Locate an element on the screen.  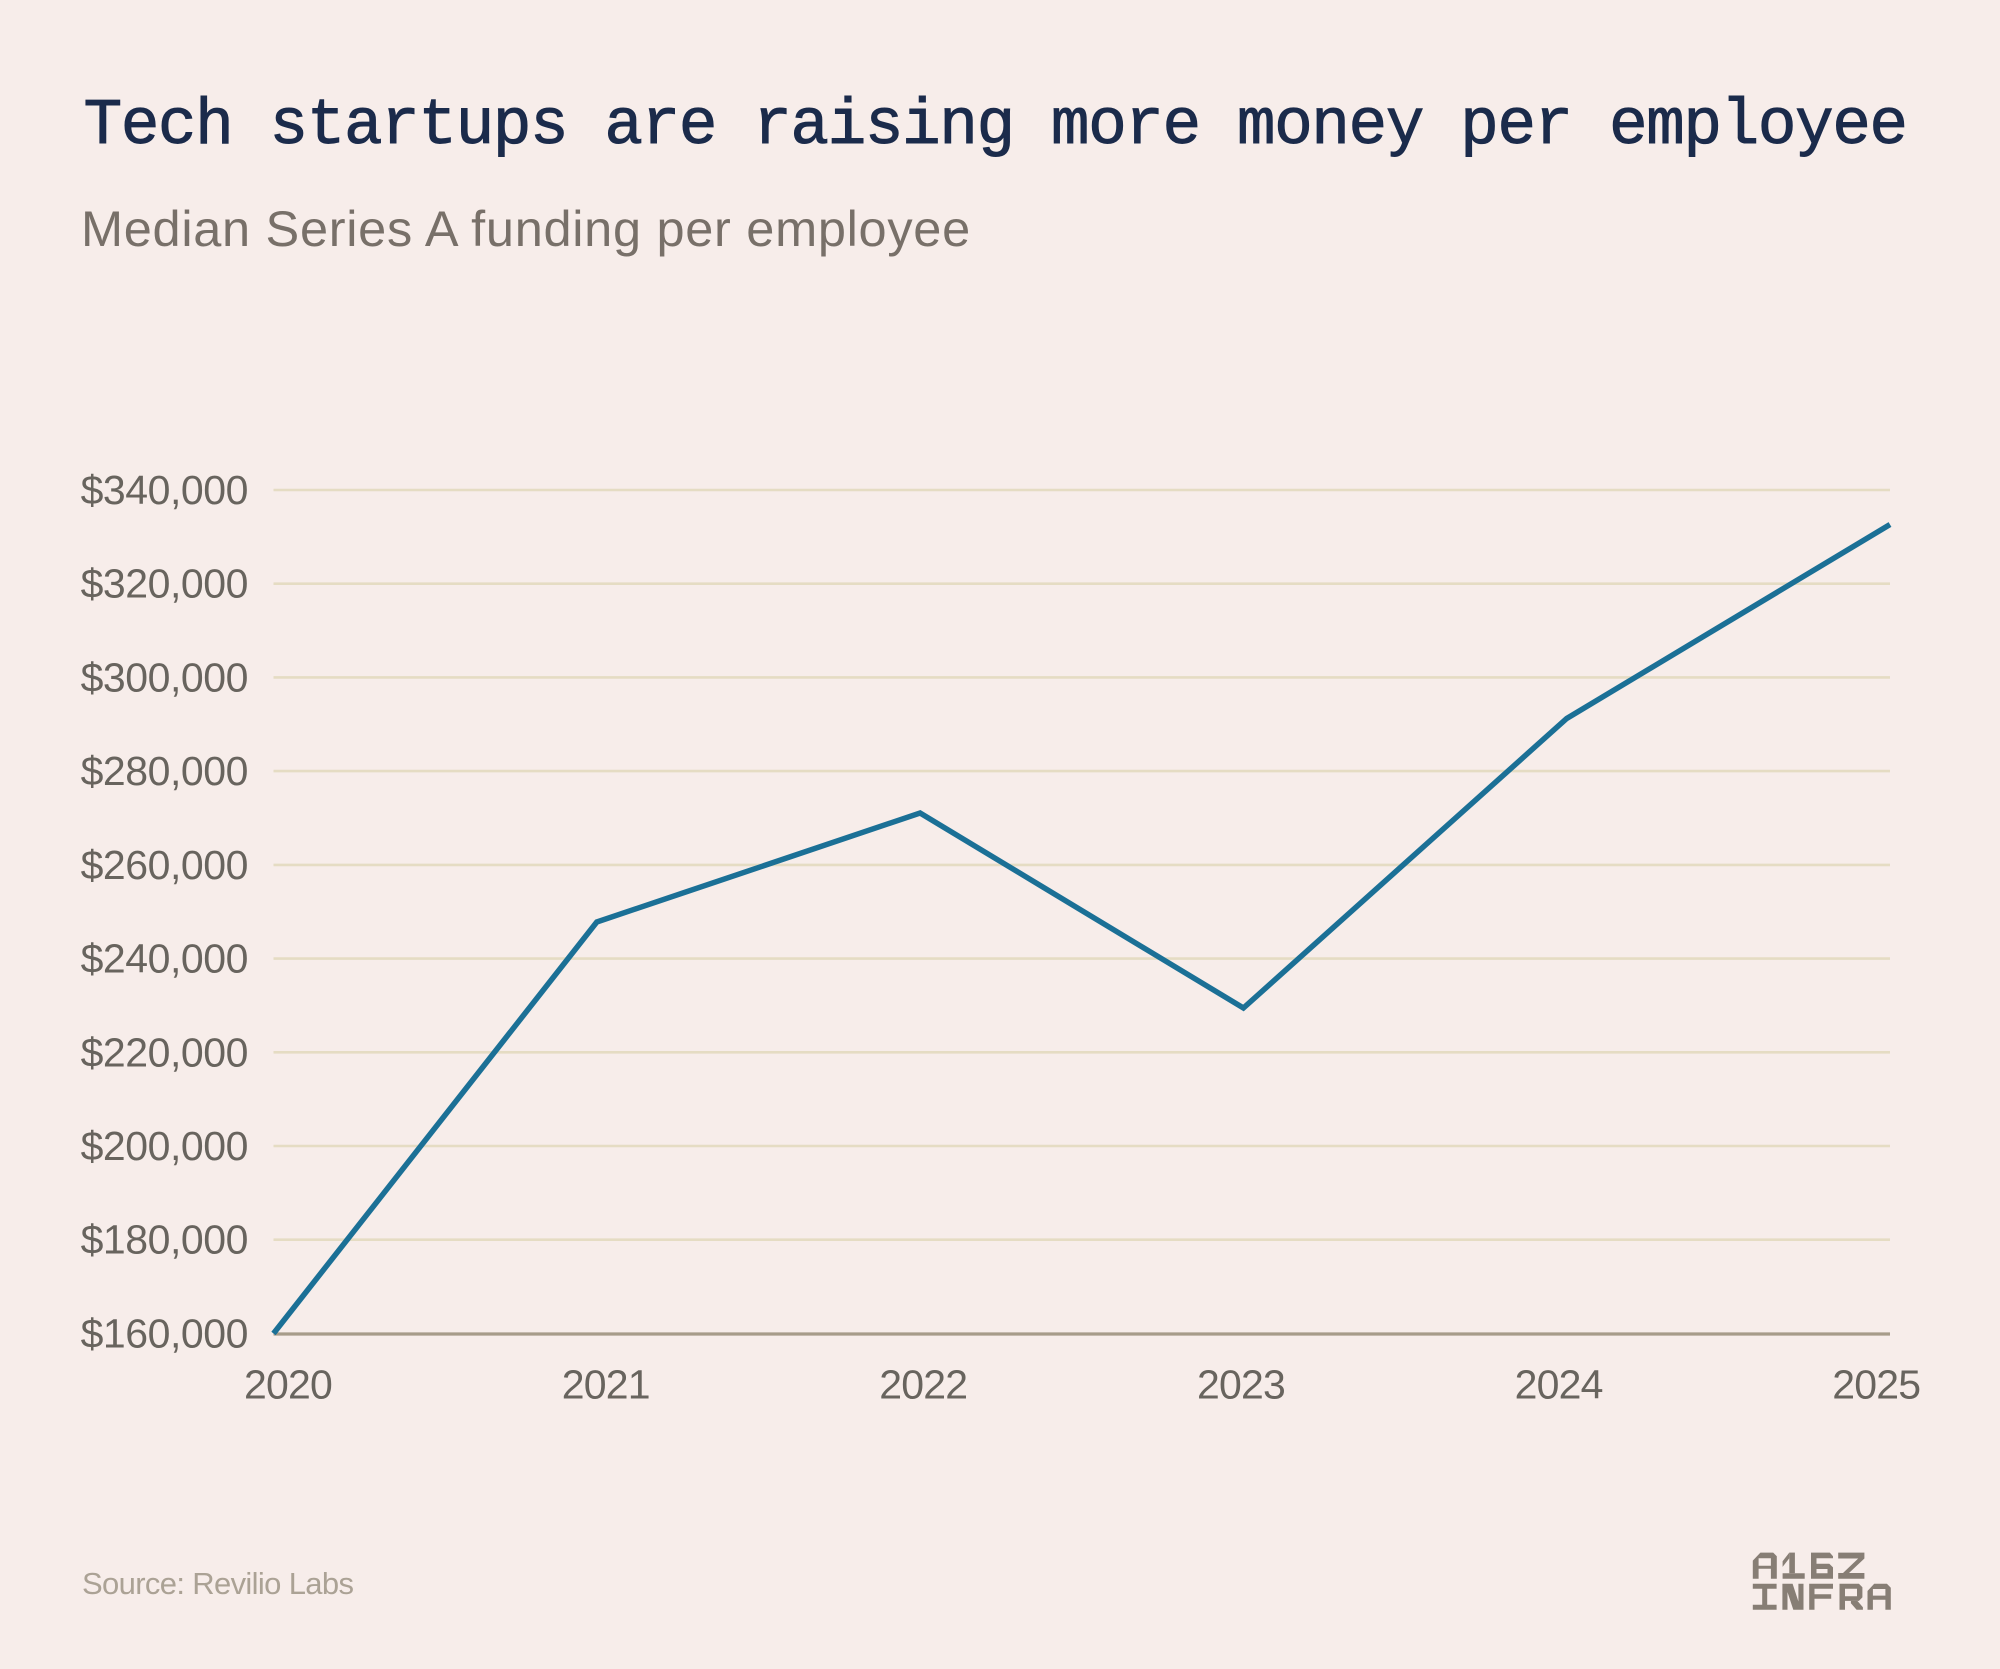
svg-text: 2025 is located at coordinates (1876, 1385).